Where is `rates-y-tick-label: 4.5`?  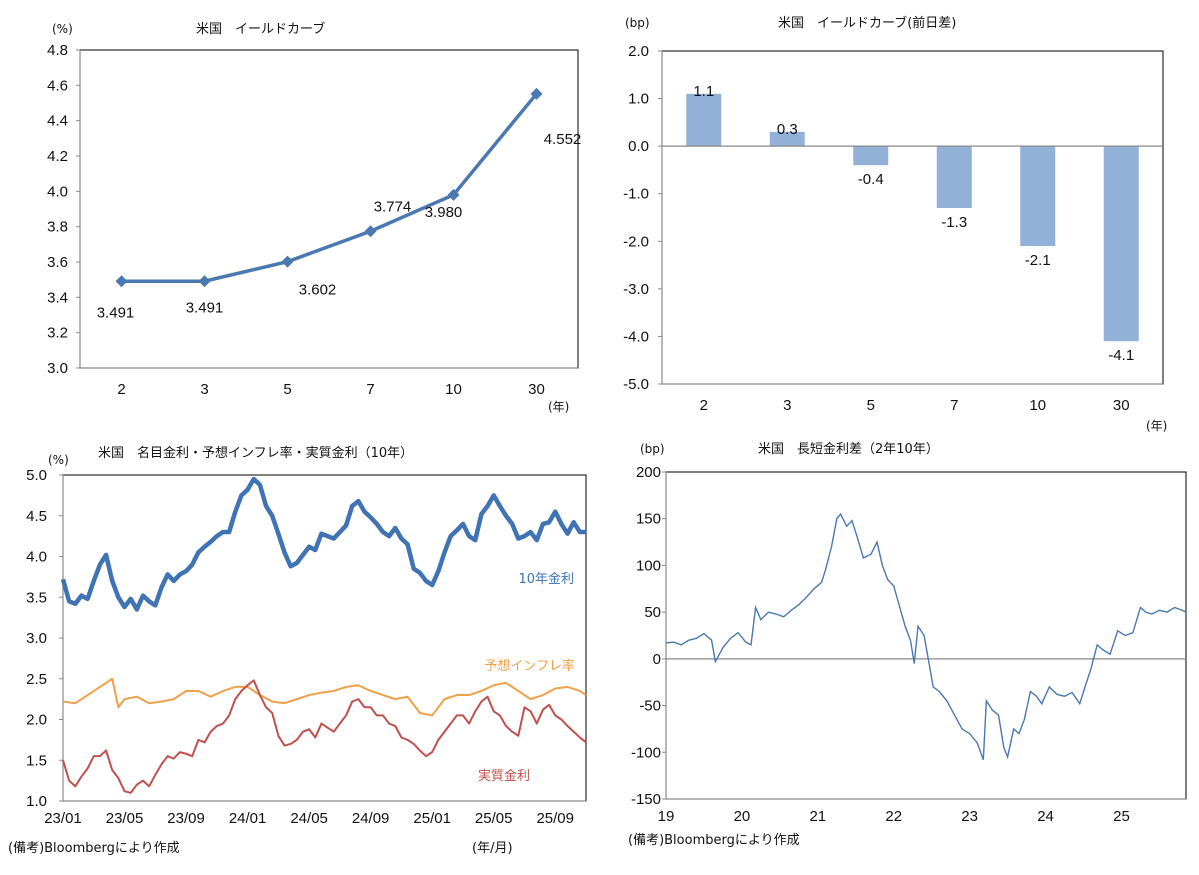 rates-y-tick-label: 4.5 is located at coordinates (36, 516).